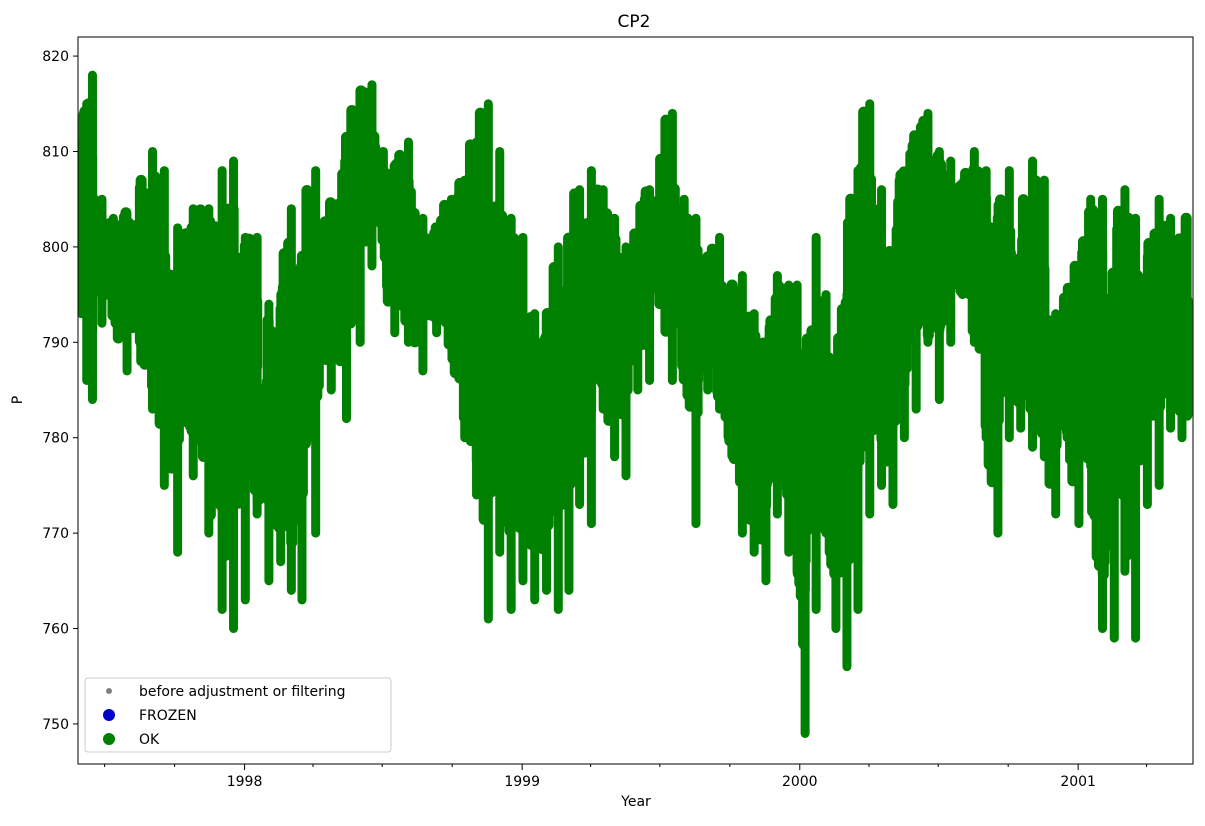 This screenshot has height=826, width=1205. I want to click on legend-box, so click(238, 715).